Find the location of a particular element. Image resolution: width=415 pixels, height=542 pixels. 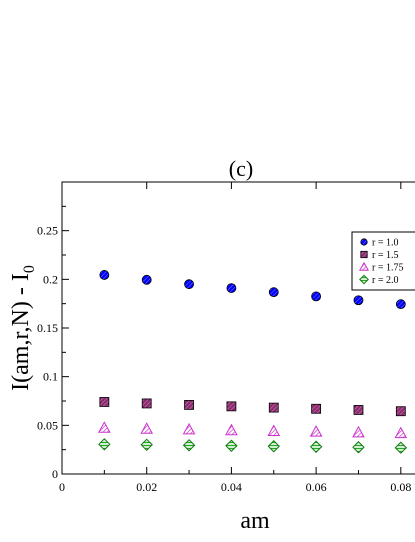

legend: r = 1.0r = 1.5 r = 1.75r = 2.0 is located at coordinates (383, 261).